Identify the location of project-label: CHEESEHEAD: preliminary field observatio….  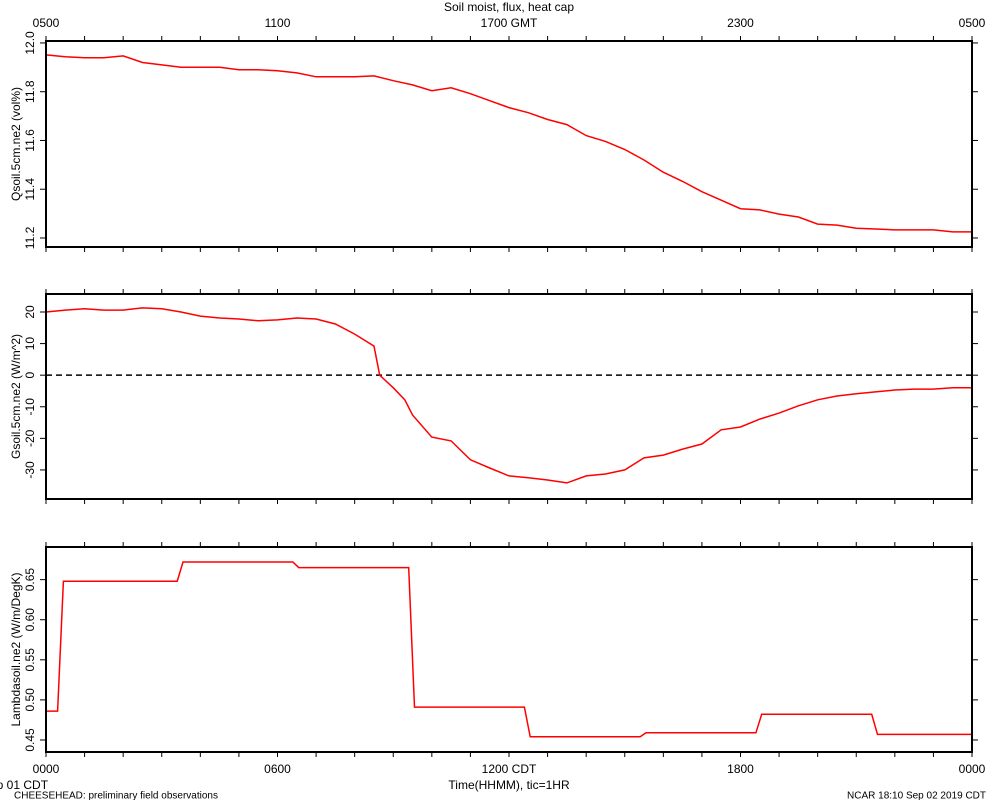
(116, 795).